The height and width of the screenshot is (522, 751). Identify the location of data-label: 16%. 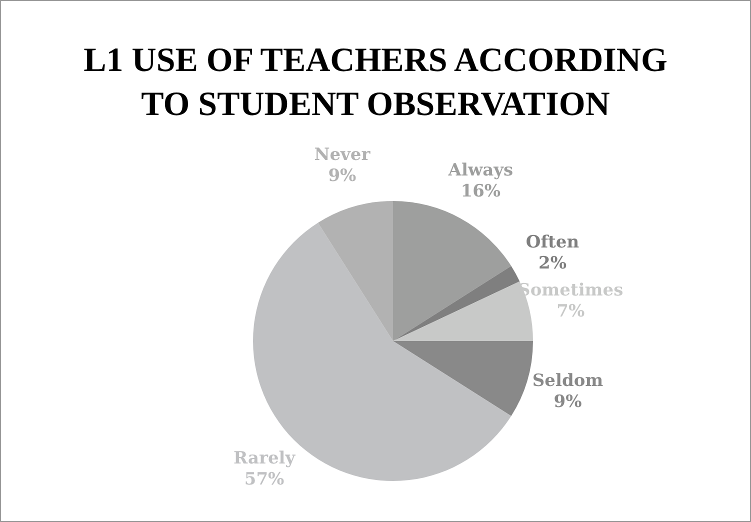
(480, 192).